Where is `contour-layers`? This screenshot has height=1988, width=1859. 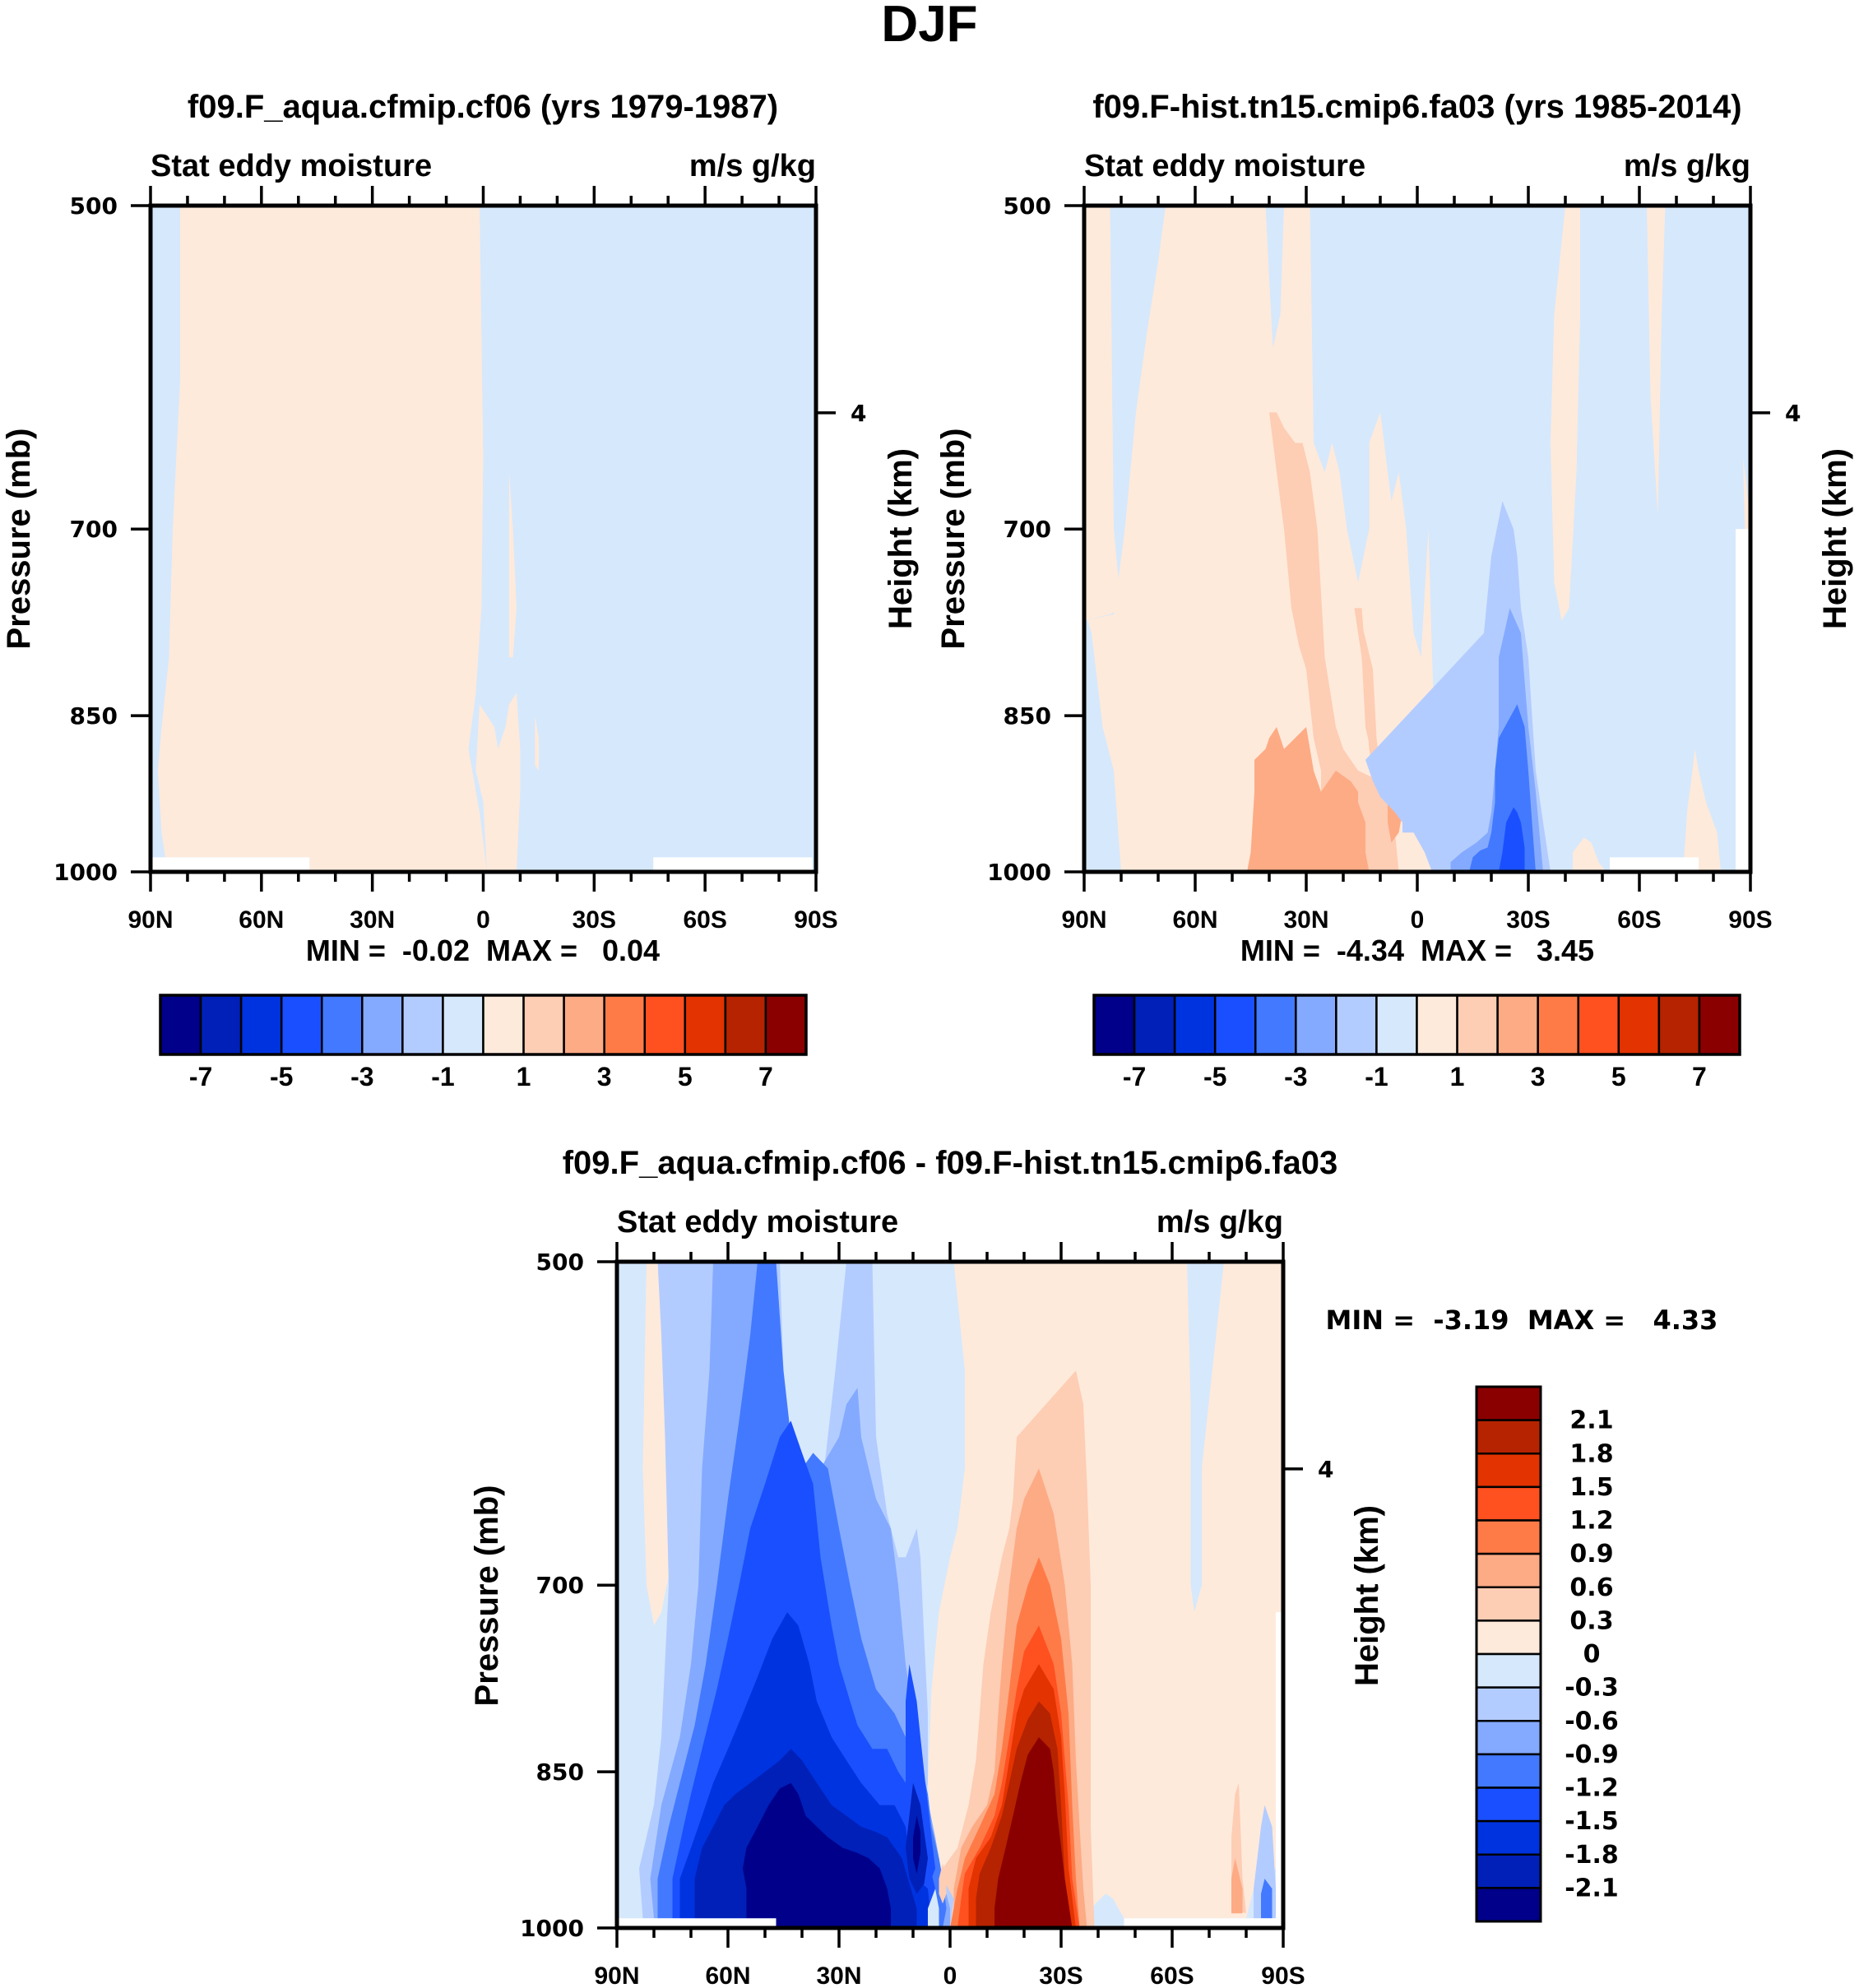
contour-layers is located at coordinates (950, 1595).